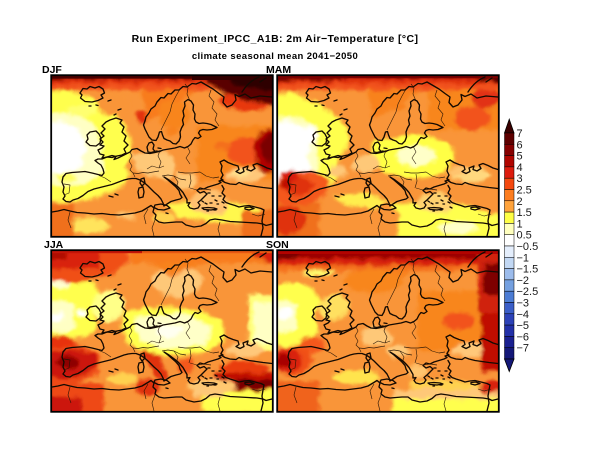 This screenshot has height=464, width=600. Describe the element at coordinates (275, 56) in the screenshot. I see `svg-text:climate seasonal mean 2041−205: climate seasonal mean 2041−2050` at that location.